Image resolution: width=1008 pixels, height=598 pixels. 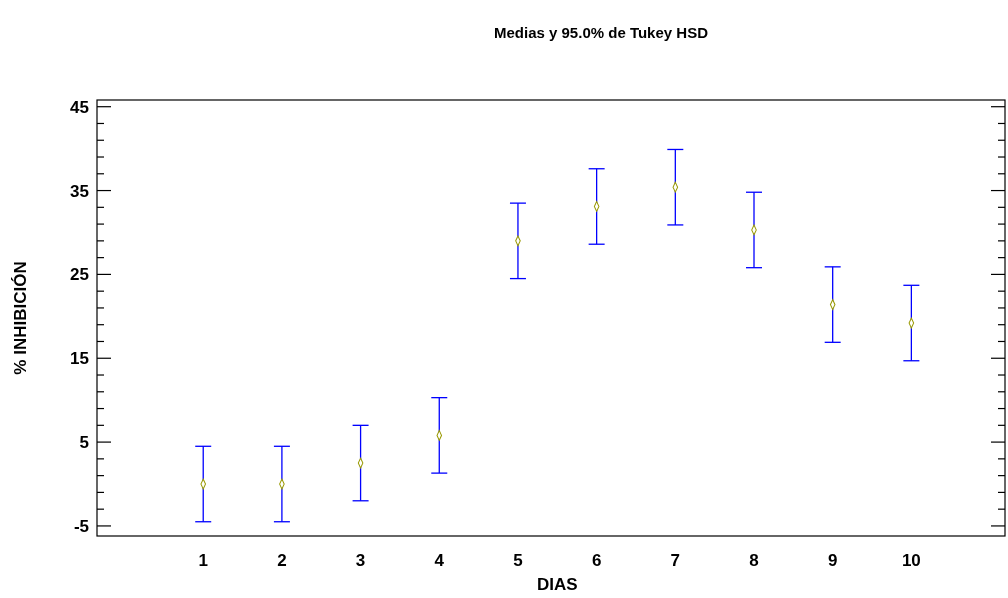 I want to click on y-tick-label: 5, so click(x=84, y=443).